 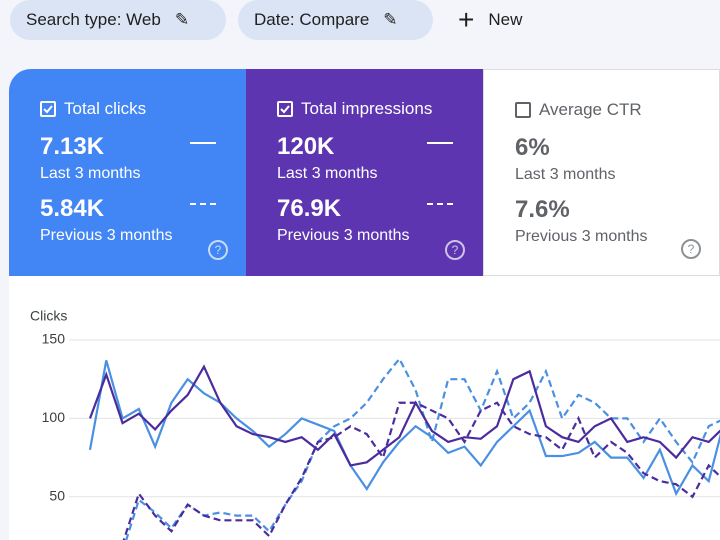 I want to click on metric-label: Total impressions, so click(x=367, y=108).